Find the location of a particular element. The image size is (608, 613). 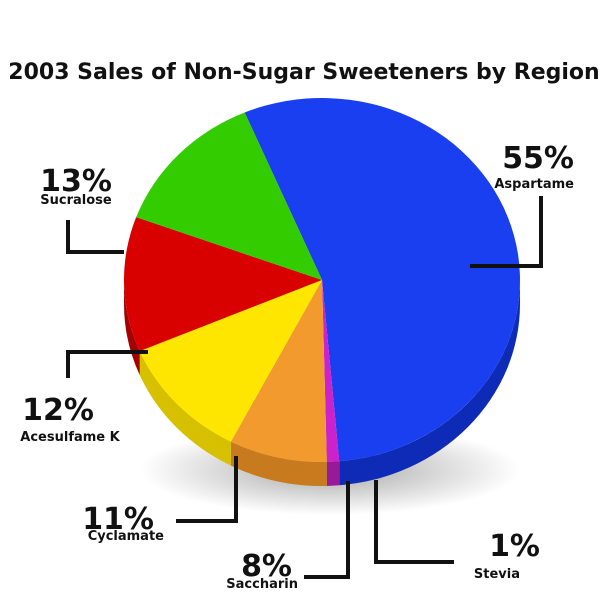

leader-line-aspartame is located at coordinates (506, 232).